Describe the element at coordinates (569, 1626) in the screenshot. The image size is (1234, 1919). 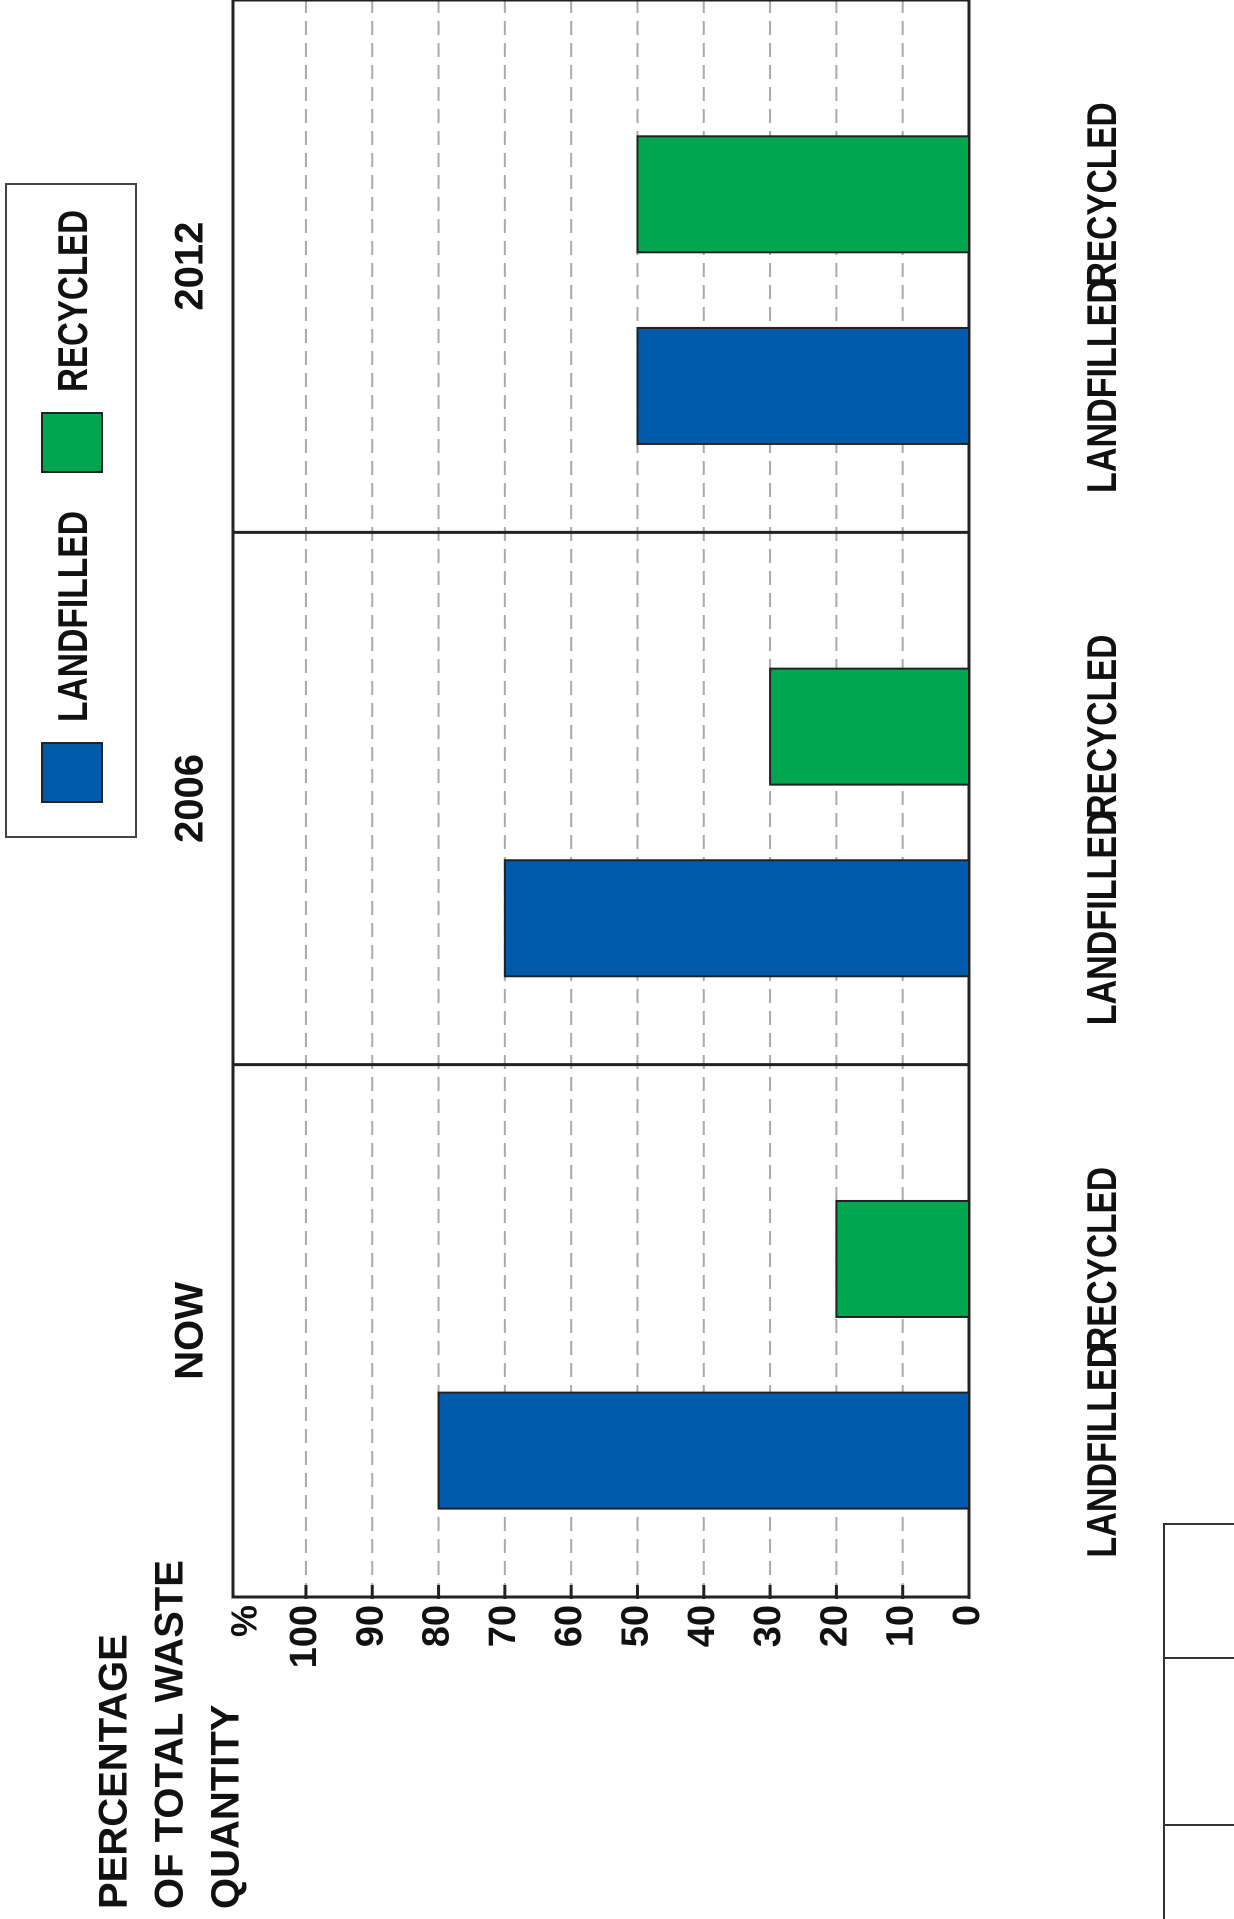
I see `y-tick-label: 60` at that location.